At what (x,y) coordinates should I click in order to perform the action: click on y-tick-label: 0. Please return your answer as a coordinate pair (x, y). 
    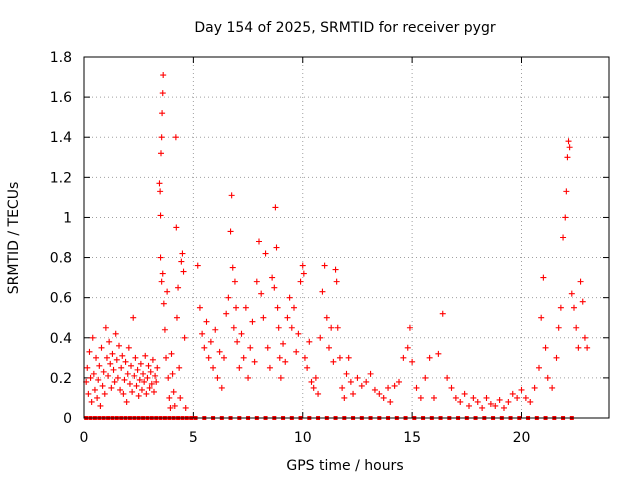
    Looking at the image, I should click on (67, 419).